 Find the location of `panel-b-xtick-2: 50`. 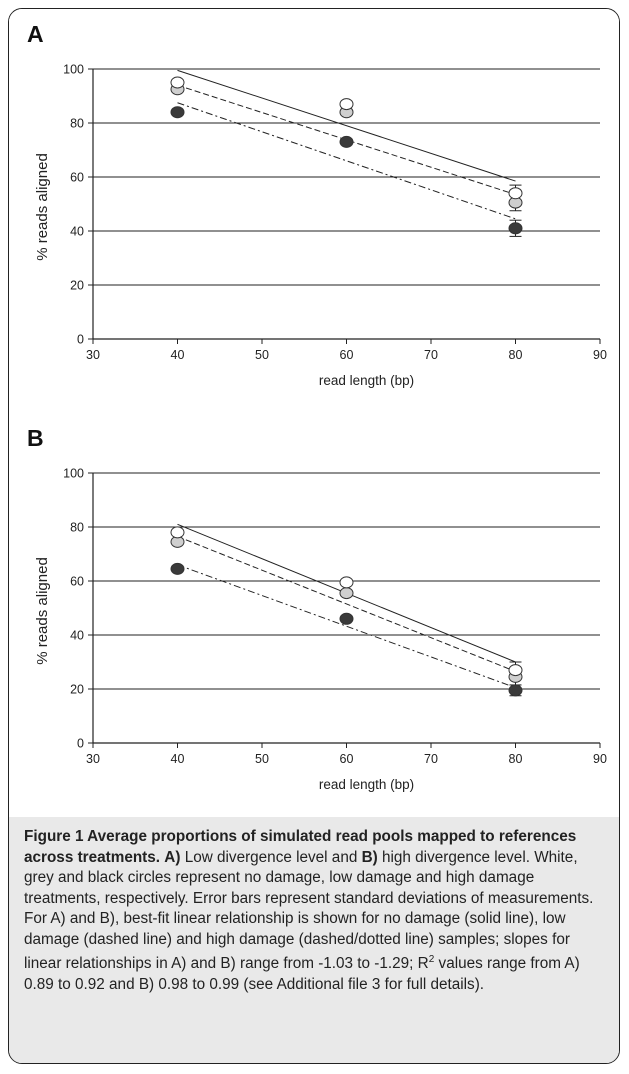

panel-b-xtick-2: 50 is located at coordinates (262, 759).